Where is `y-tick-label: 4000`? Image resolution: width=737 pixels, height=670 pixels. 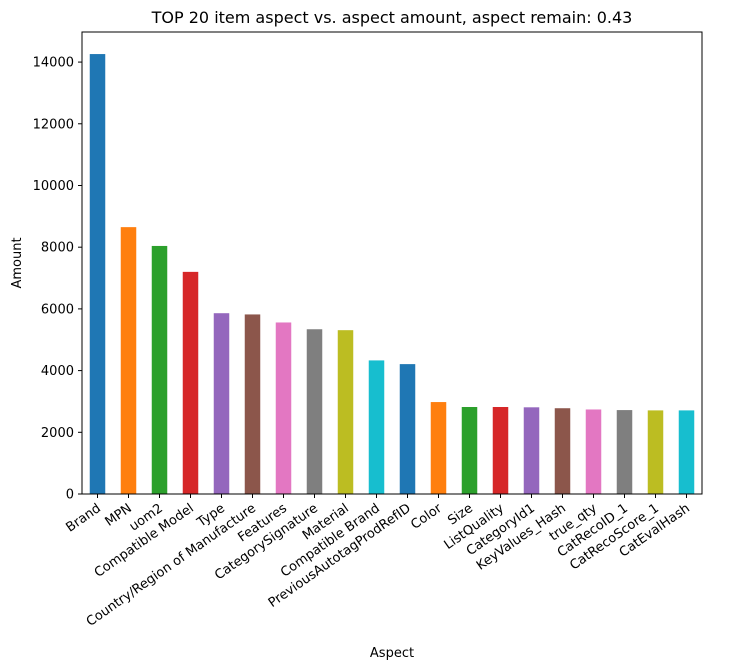
y-tick-label: 4000 is located at coordinates (57, 371).